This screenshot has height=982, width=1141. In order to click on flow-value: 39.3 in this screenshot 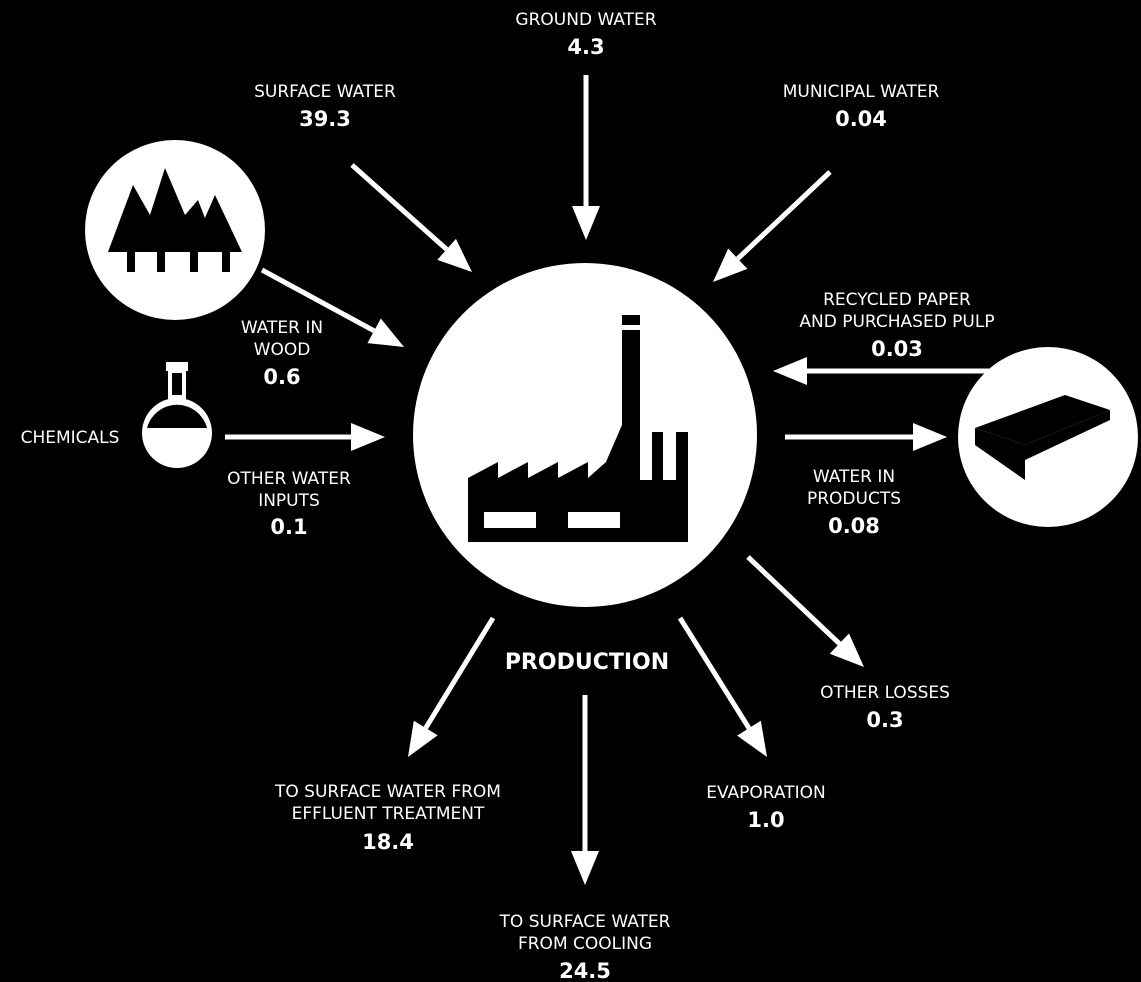, I will do `click(325, 119)`.